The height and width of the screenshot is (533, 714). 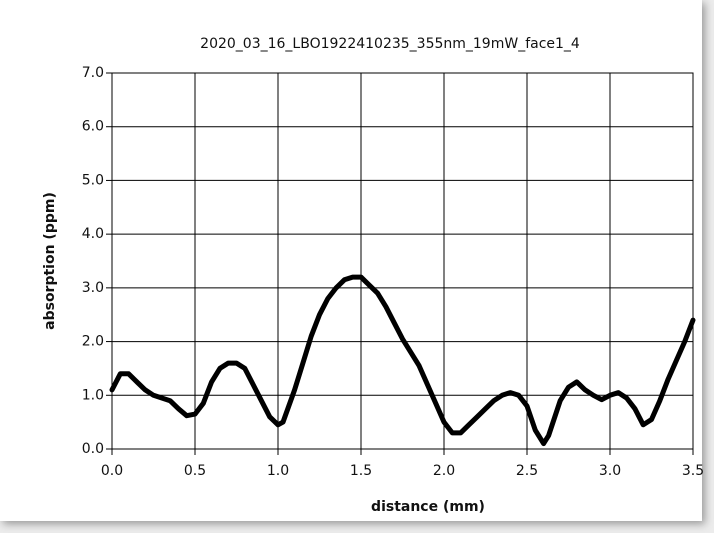 I want to click on y-tick-label: 7.0, so click(x=93, y=73).